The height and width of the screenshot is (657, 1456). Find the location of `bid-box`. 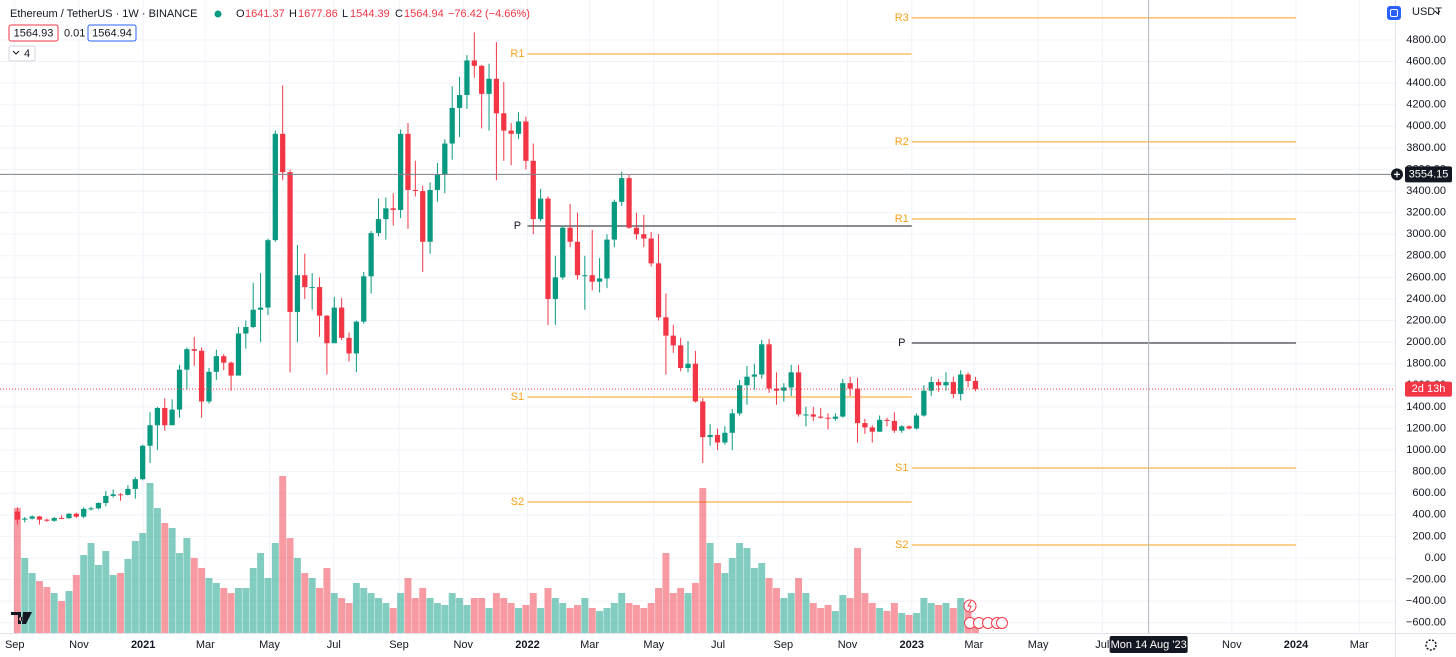

bid-box is located at coordinates (33, 33).